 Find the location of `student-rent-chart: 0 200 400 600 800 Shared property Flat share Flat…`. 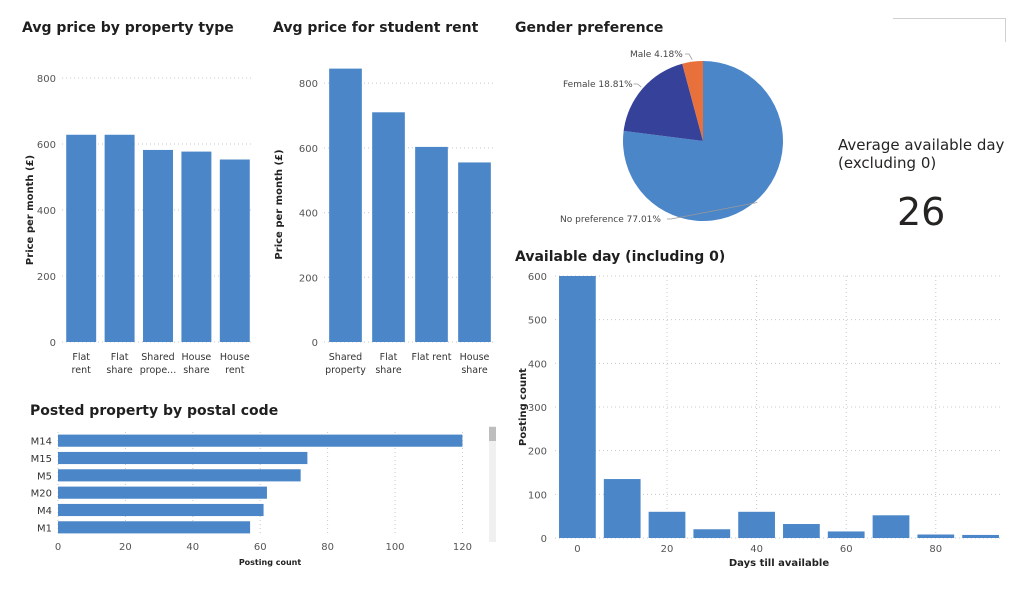

student-rent-chart: 0 200 400 600 800 Shared property Flat share Flat… is located at coordinates (385, 222).